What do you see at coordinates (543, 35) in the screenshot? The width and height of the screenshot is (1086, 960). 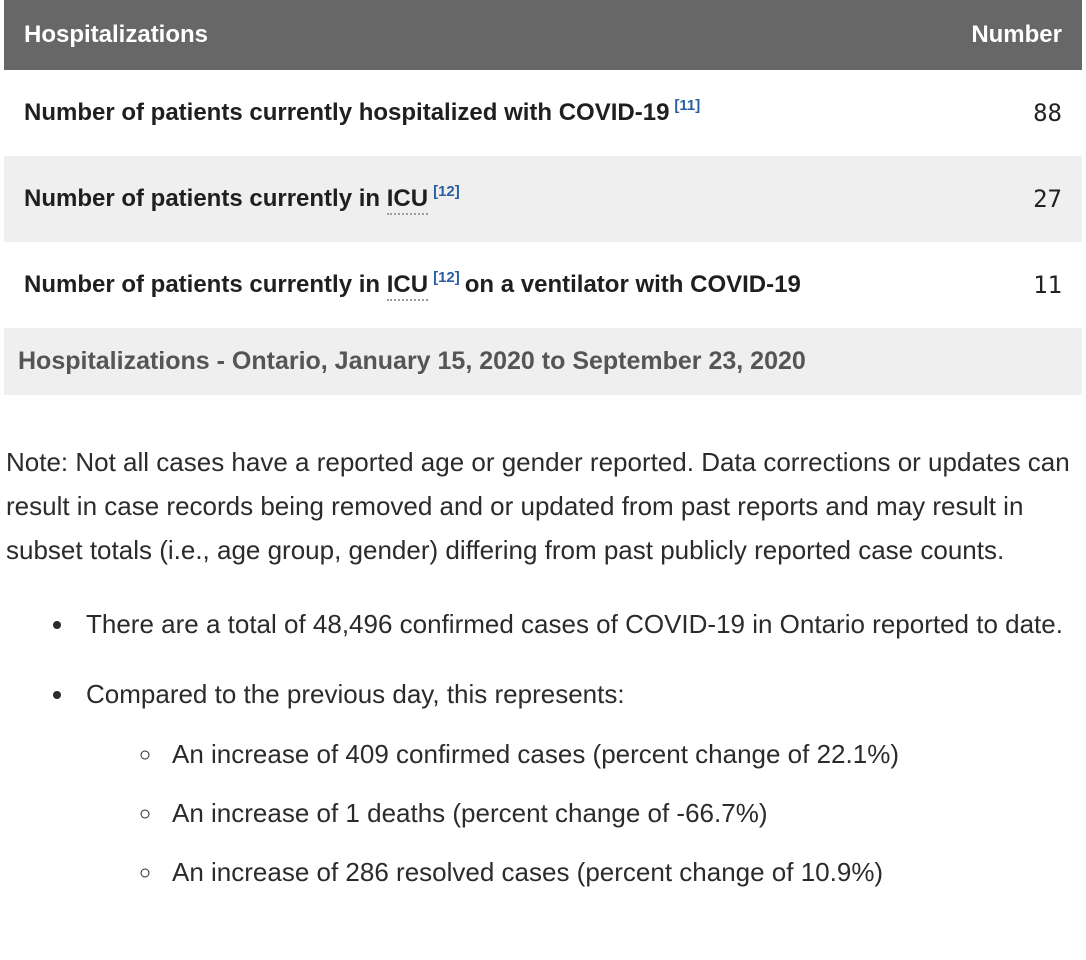 I see `table-header-row: Hospitalizations Number` at bounding box center [543, 35].